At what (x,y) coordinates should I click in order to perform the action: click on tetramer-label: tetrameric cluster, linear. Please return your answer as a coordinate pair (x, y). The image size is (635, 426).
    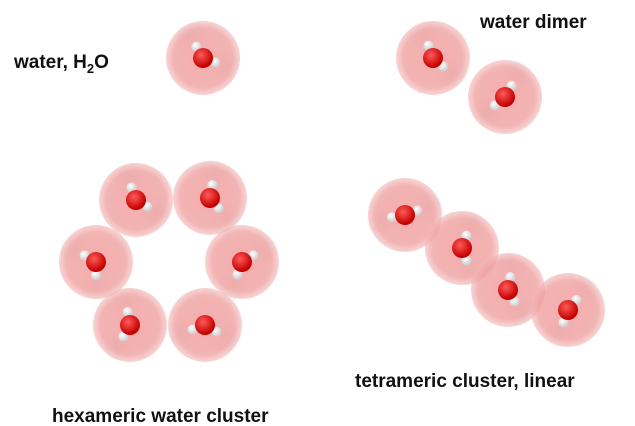
    Looking at the image, I should click on (465, 381).